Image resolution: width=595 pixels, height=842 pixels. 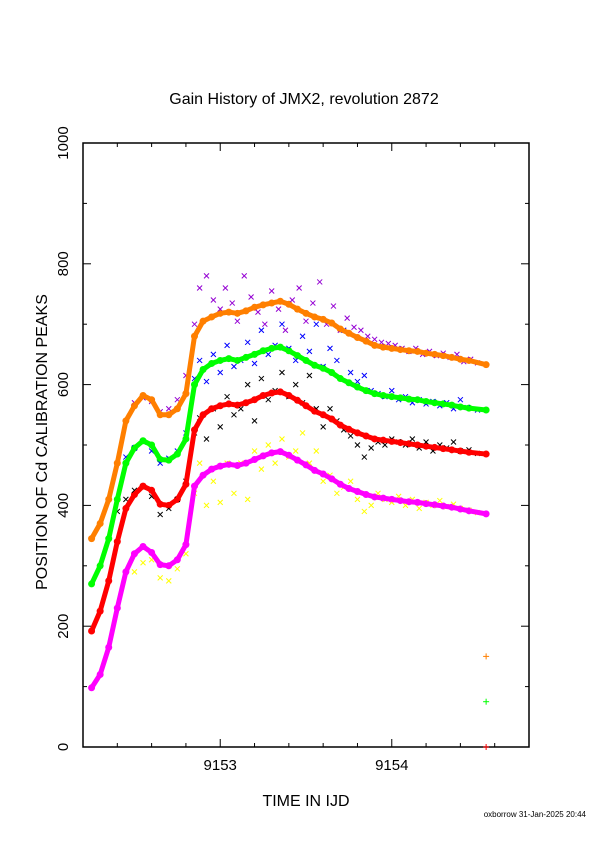 What do you see at coordinates (63, 384) in the screenshot?
I see `y-tick-label: 600` at bounding box center [63, 384].